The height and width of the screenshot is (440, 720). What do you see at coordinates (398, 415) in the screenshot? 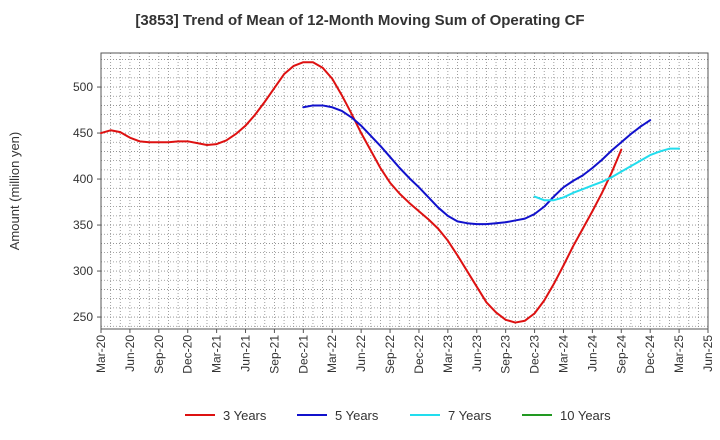
I see `legend: 3 Years 5 Years 7 Years 10 Years` at bounding box center [398, 415].